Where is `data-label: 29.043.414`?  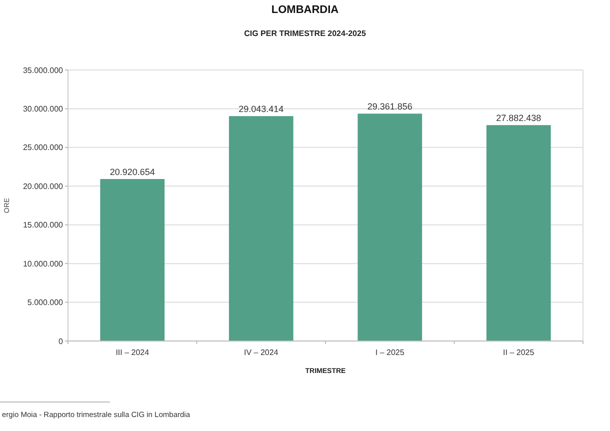 data-label: 29.043.414 is located at coordinates (261, 109).